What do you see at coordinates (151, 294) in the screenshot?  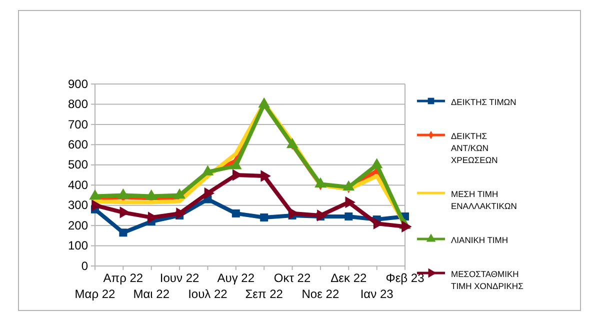 I see `x-tick-label: Μαι 22` at bounding box center [151, 294].